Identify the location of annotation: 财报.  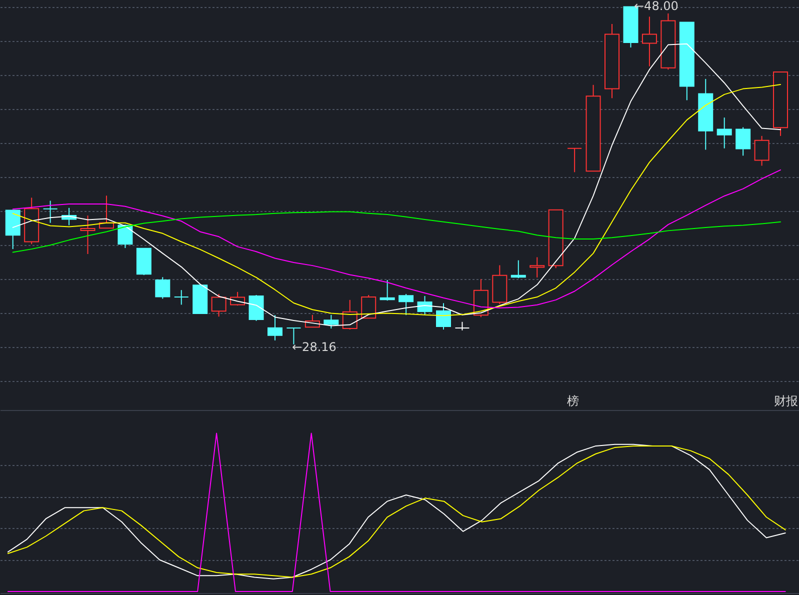
(786, 401).